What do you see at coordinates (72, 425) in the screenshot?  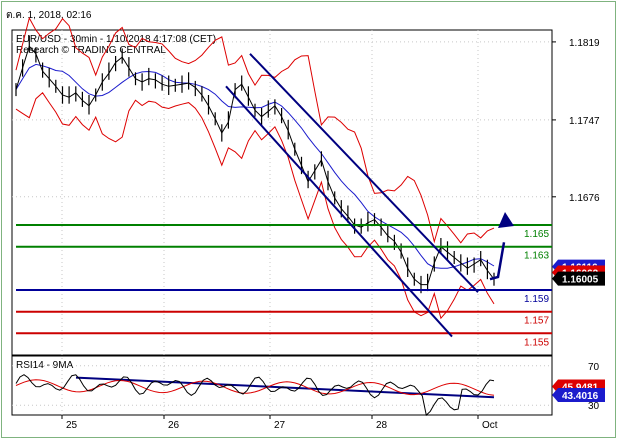 I see `x-tick-label: 25` at bounding box center [72, 425].